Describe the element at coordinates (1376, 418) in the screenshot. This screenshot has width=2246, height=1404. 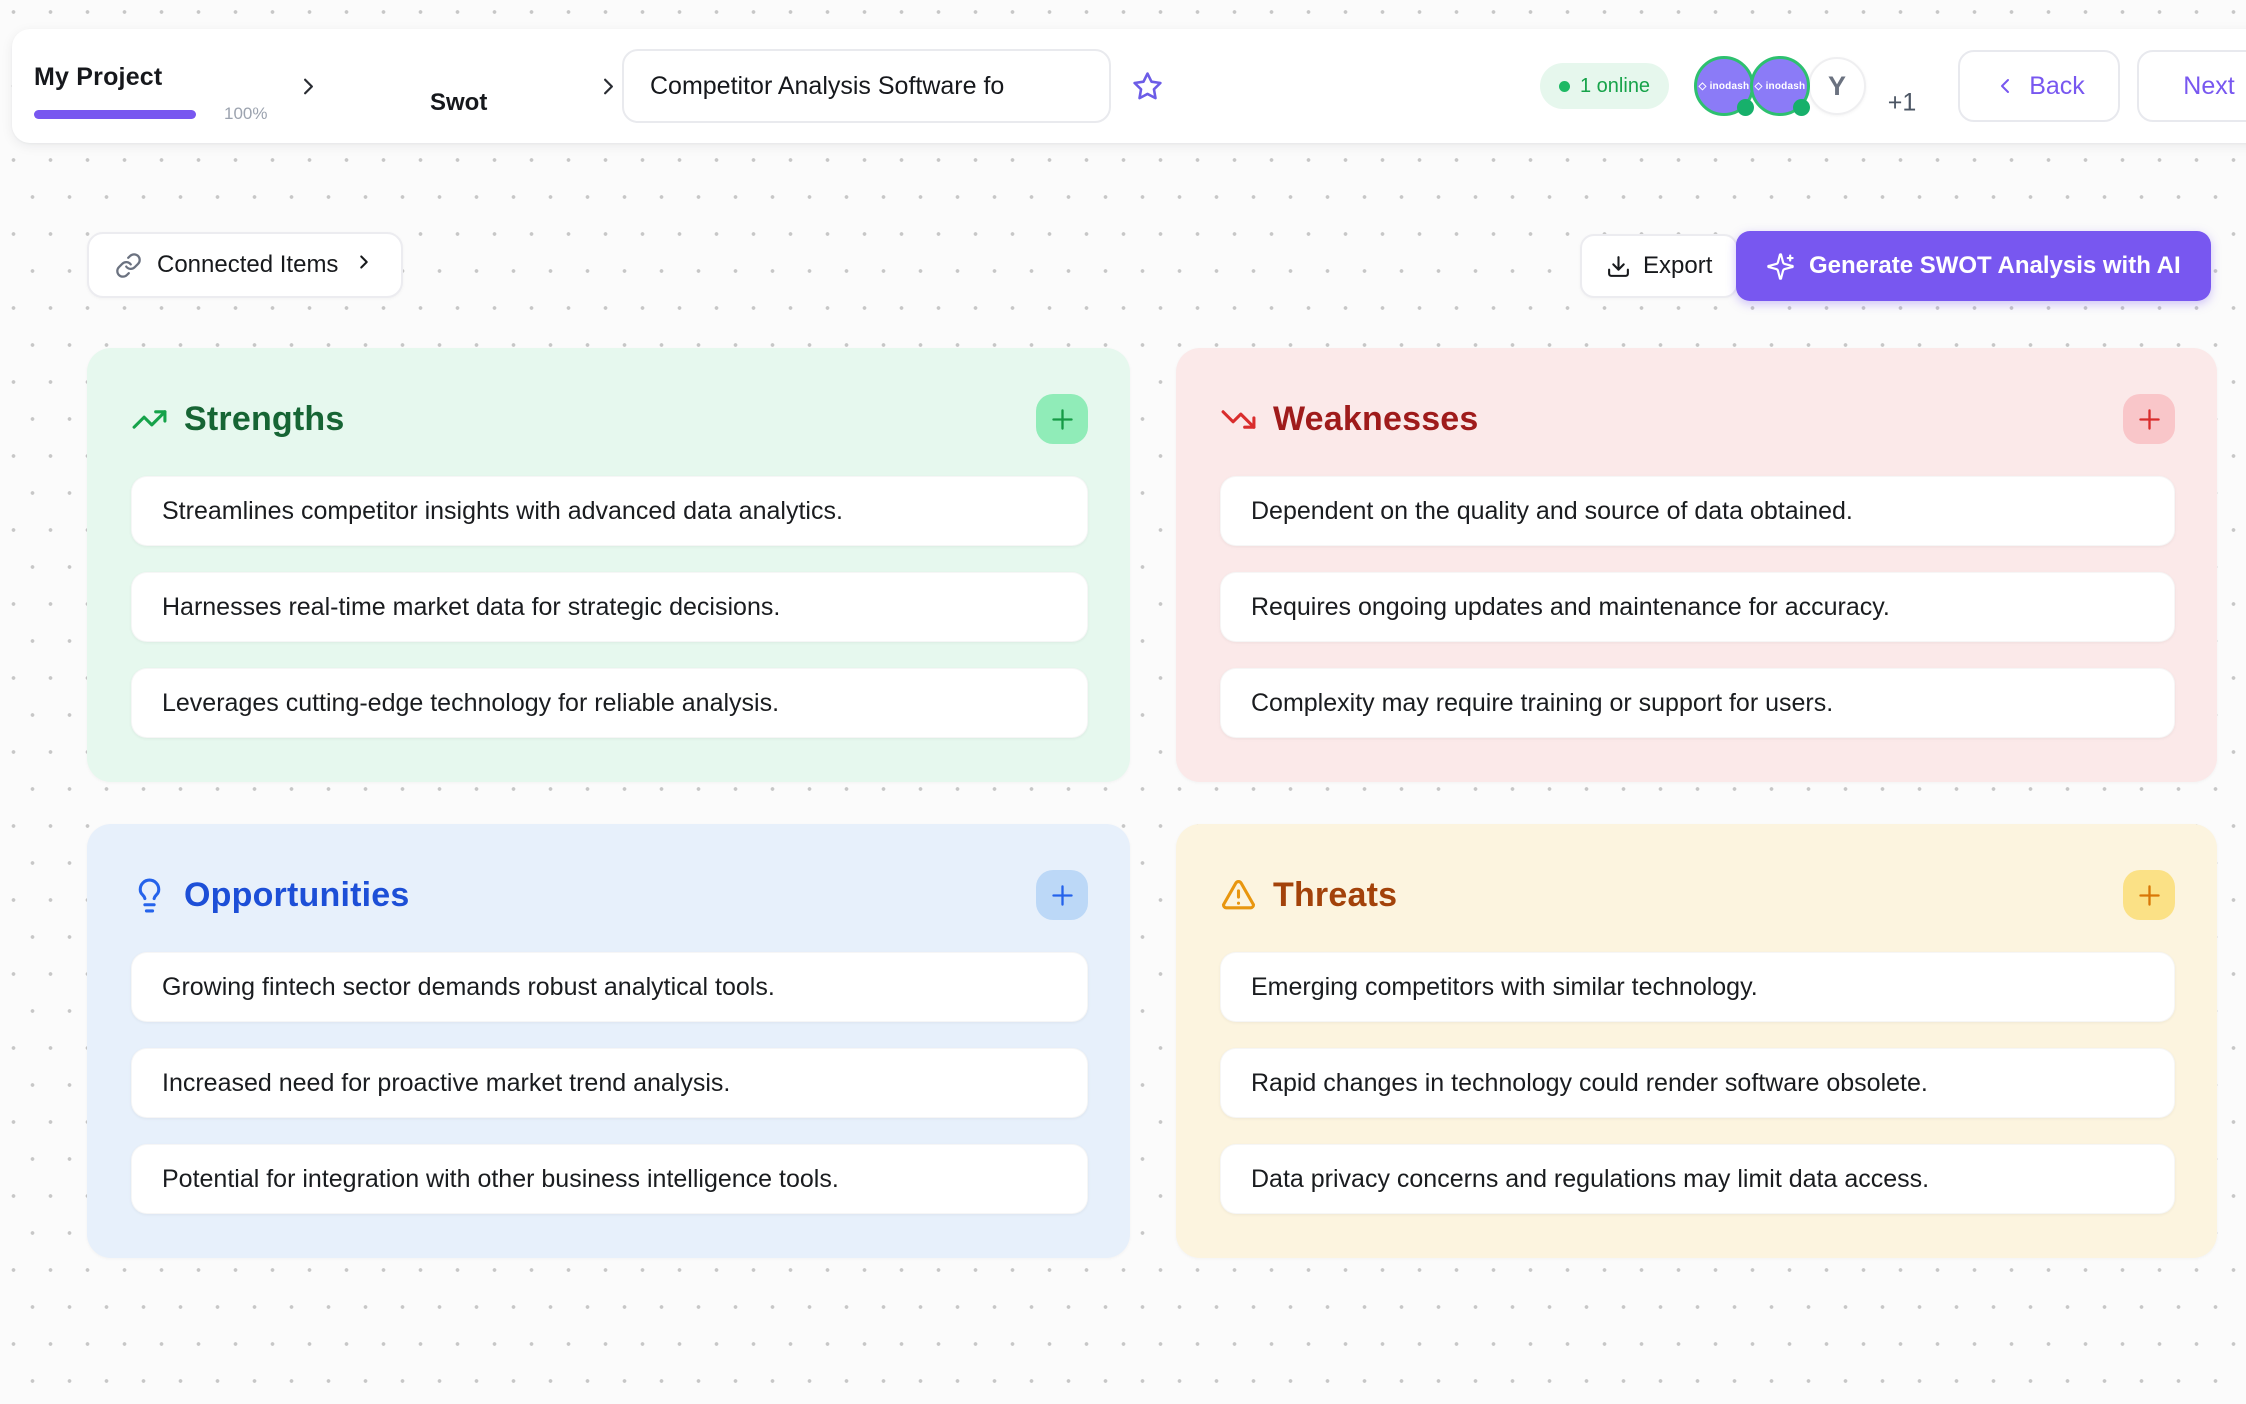
I see `quadrant-title-weaknesses: Weaknesses` at that location.